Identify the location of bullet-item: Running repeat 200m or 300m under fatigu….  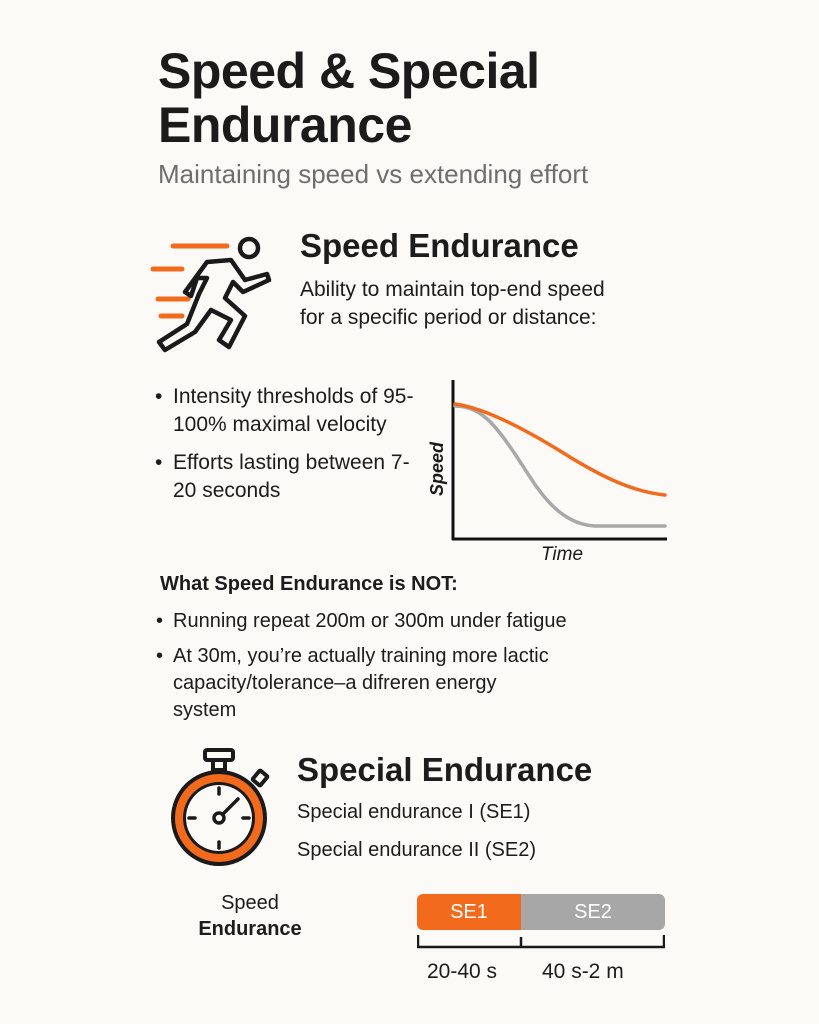
(406, 621).